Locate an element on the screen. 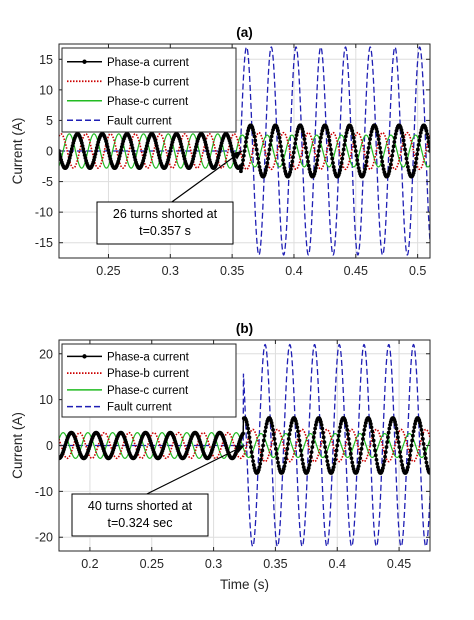 This screenshot has width=474, height=620. y-tick-label: 10 is located at coordinates (46, 90).